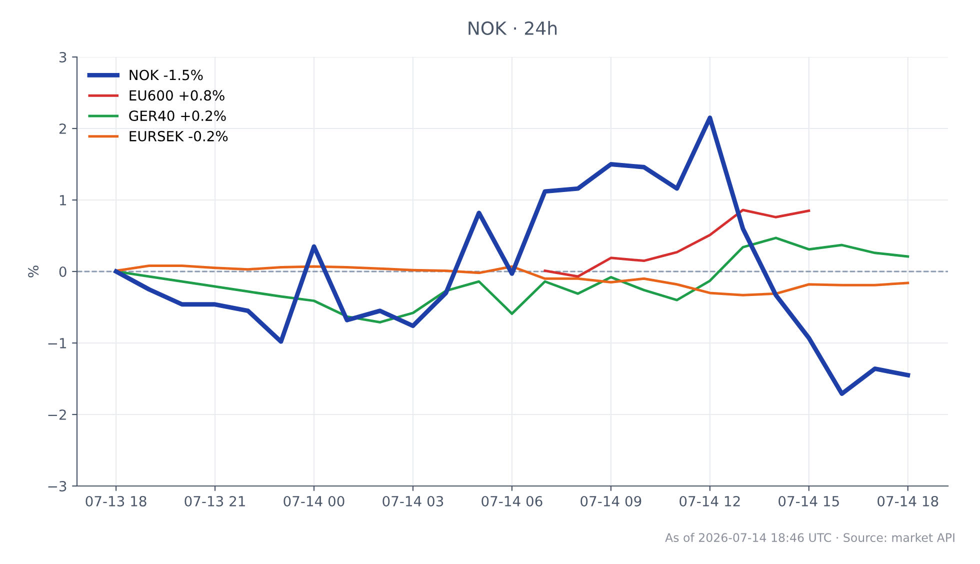 Image resolution: width=980 pixels, height=564 pixels. What do you see at coordinates (177, 116) in the screenshot?
I see `legend-label: GER40 +0.2%` at bounding box center [177, 116].